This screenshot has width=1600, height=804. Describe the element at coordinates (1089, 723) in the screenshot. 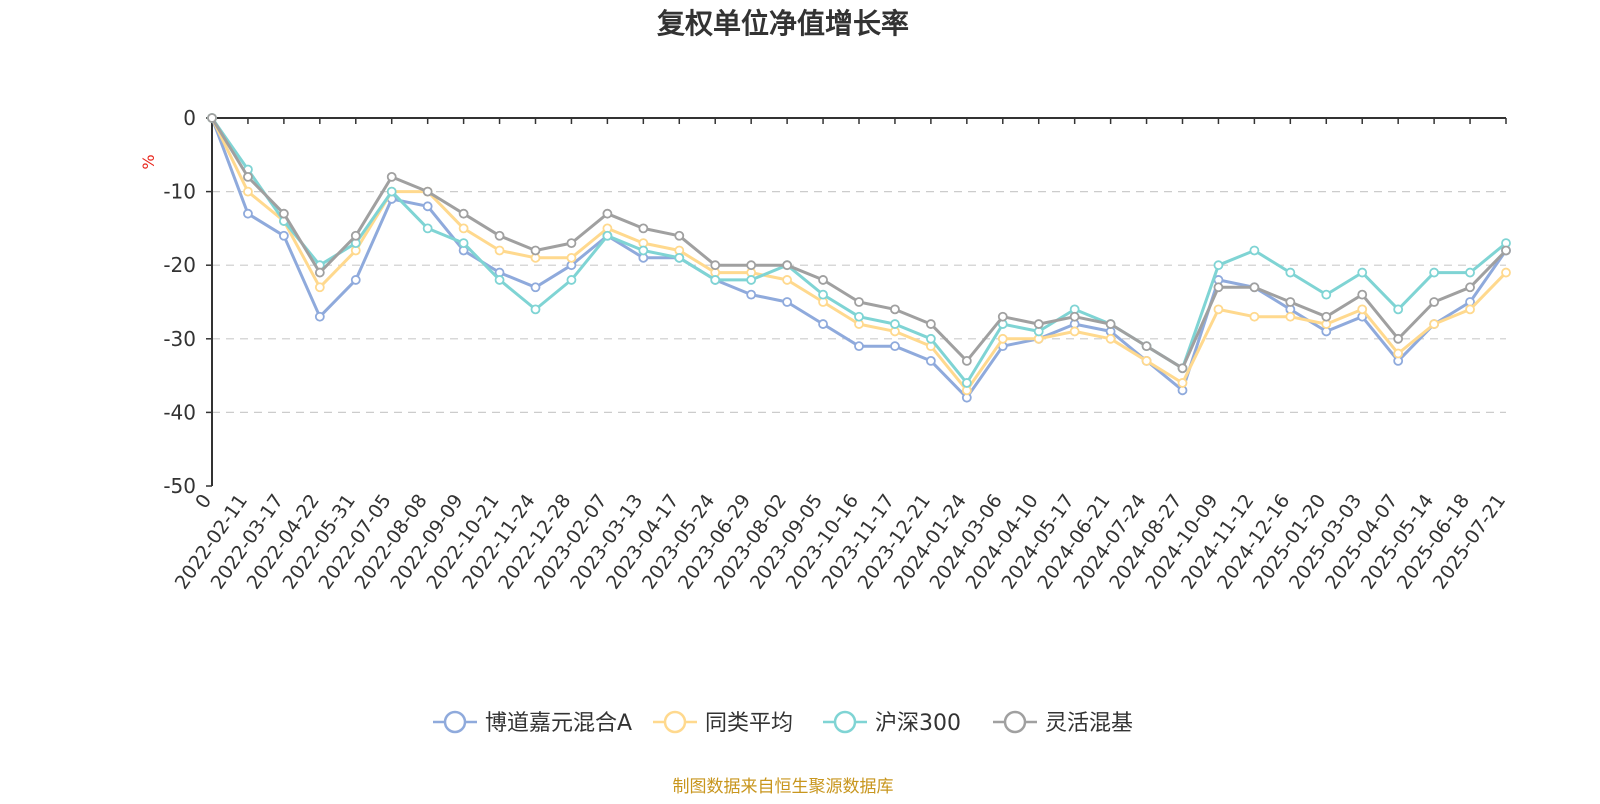

I see `legend-label: 灵活混基` at that location.